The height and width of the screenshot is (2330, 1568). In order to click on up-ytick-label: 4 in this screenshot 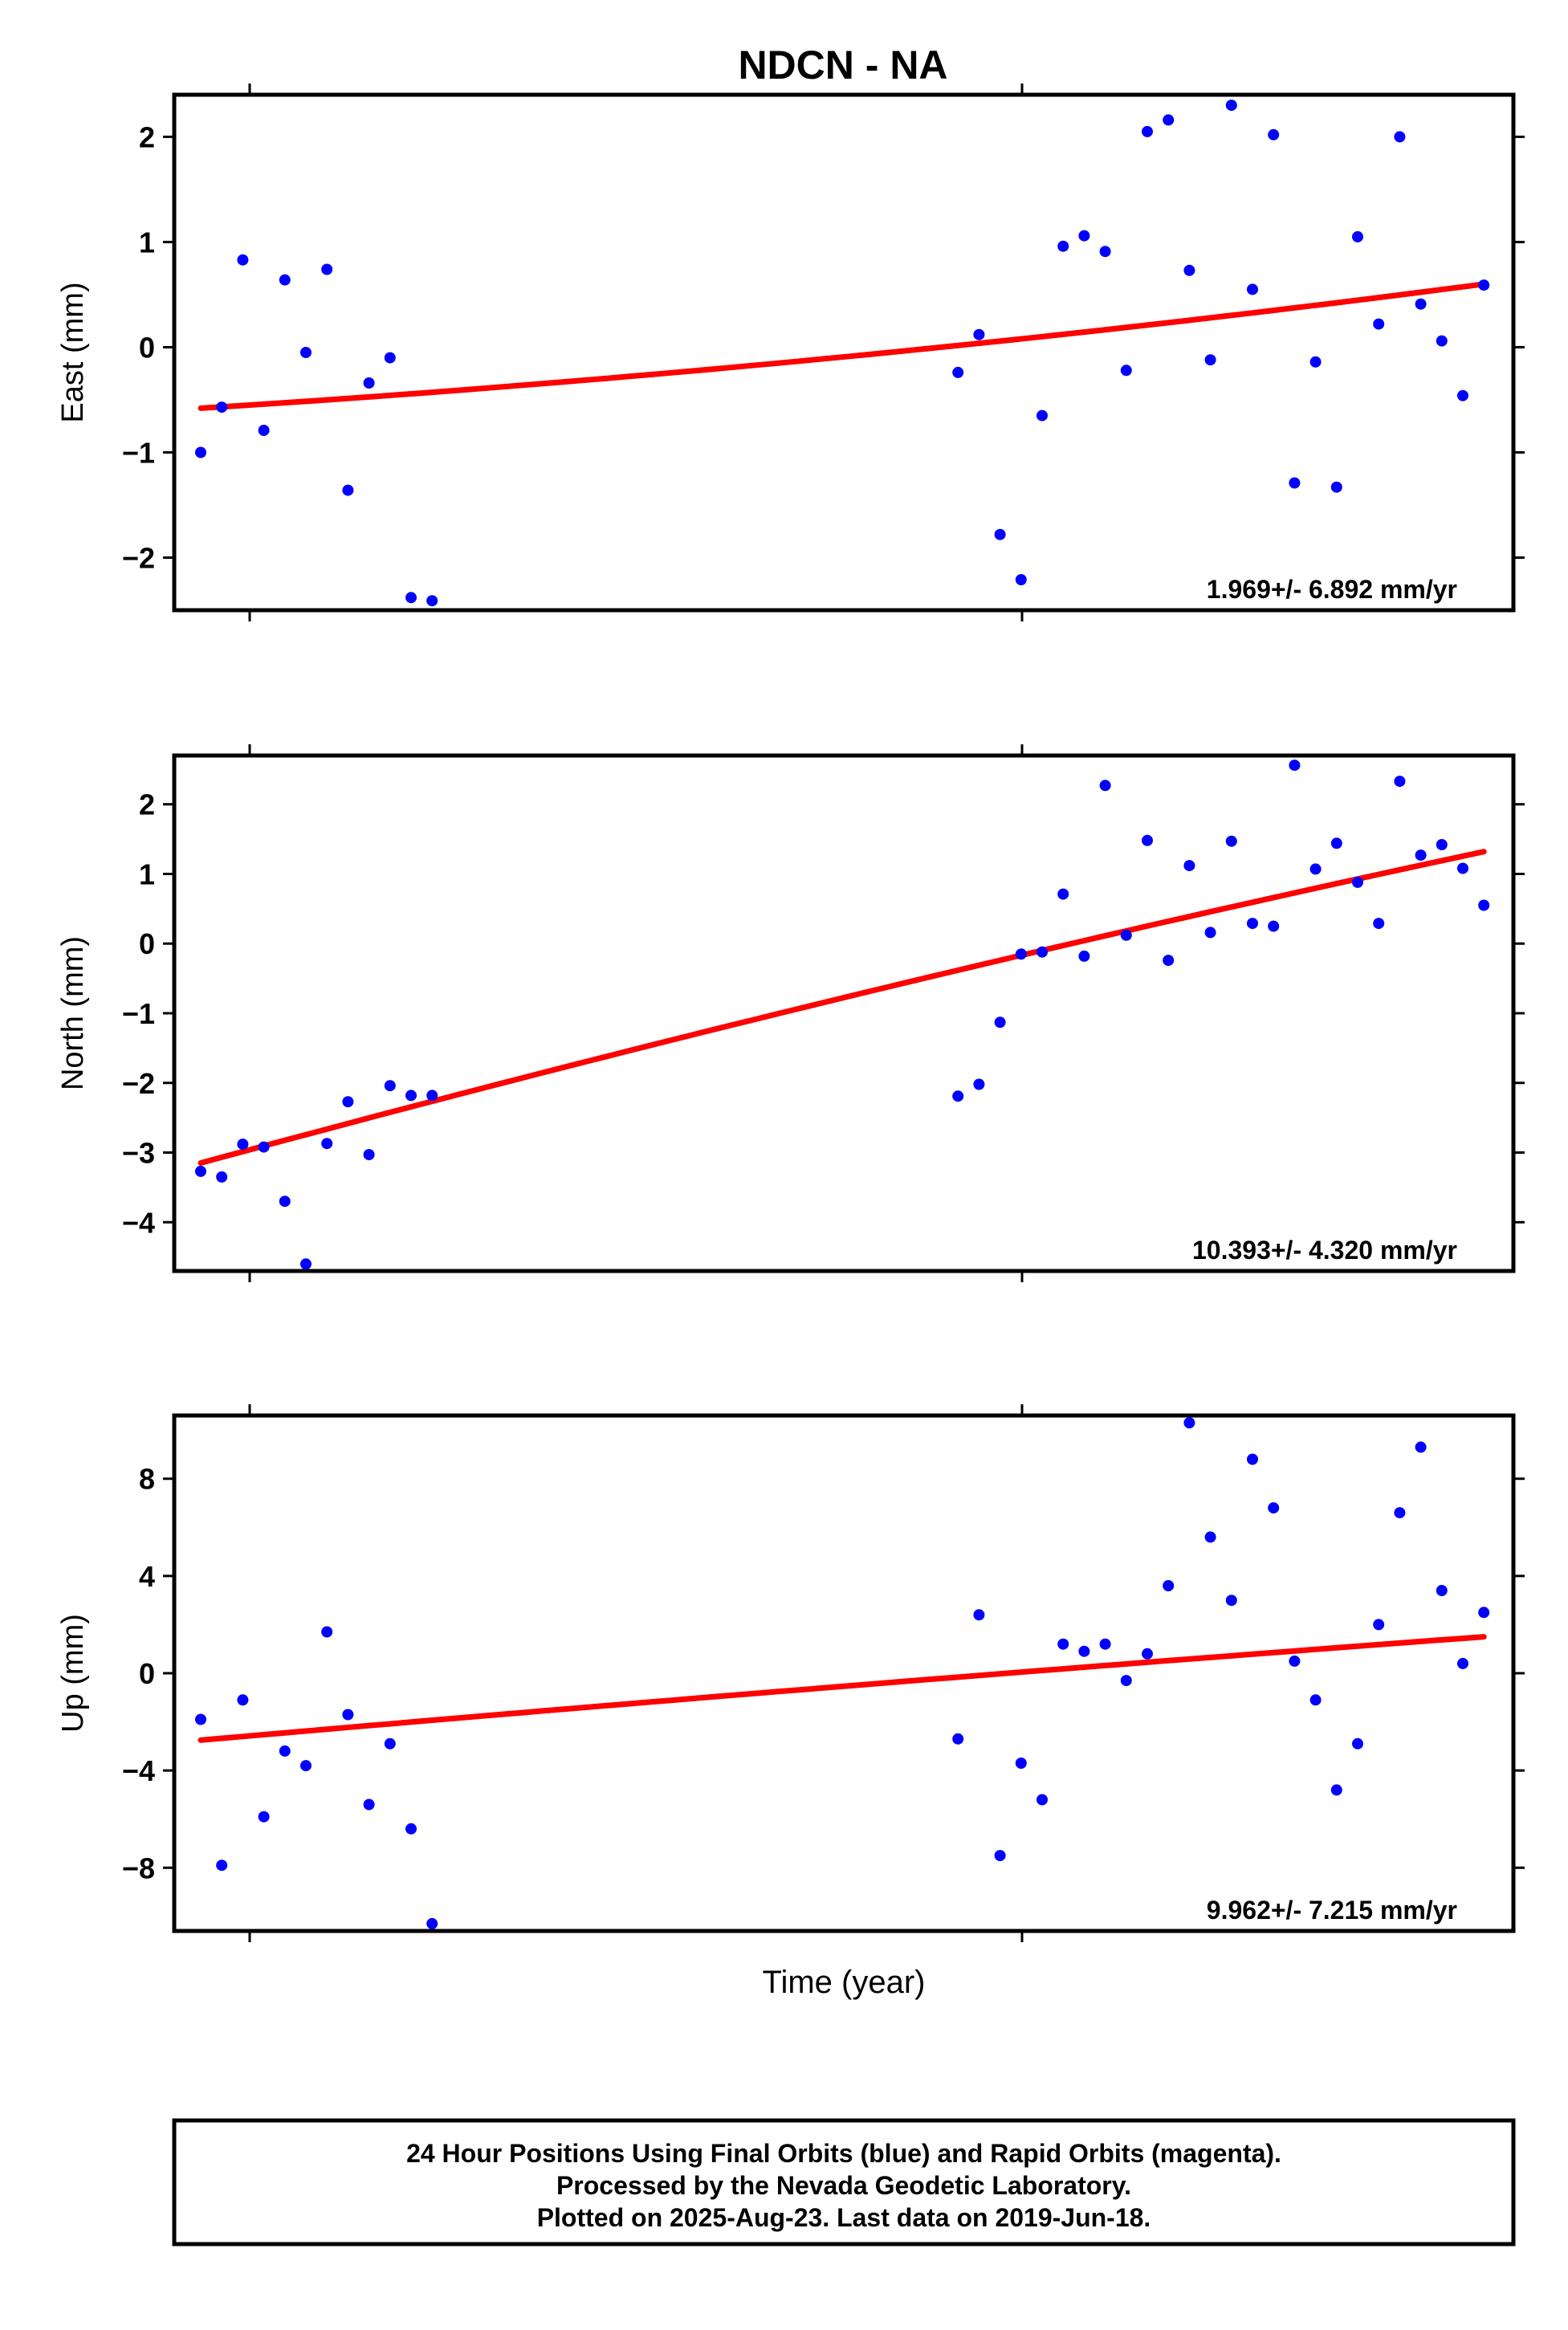, I will do `click(147, 1576)`.